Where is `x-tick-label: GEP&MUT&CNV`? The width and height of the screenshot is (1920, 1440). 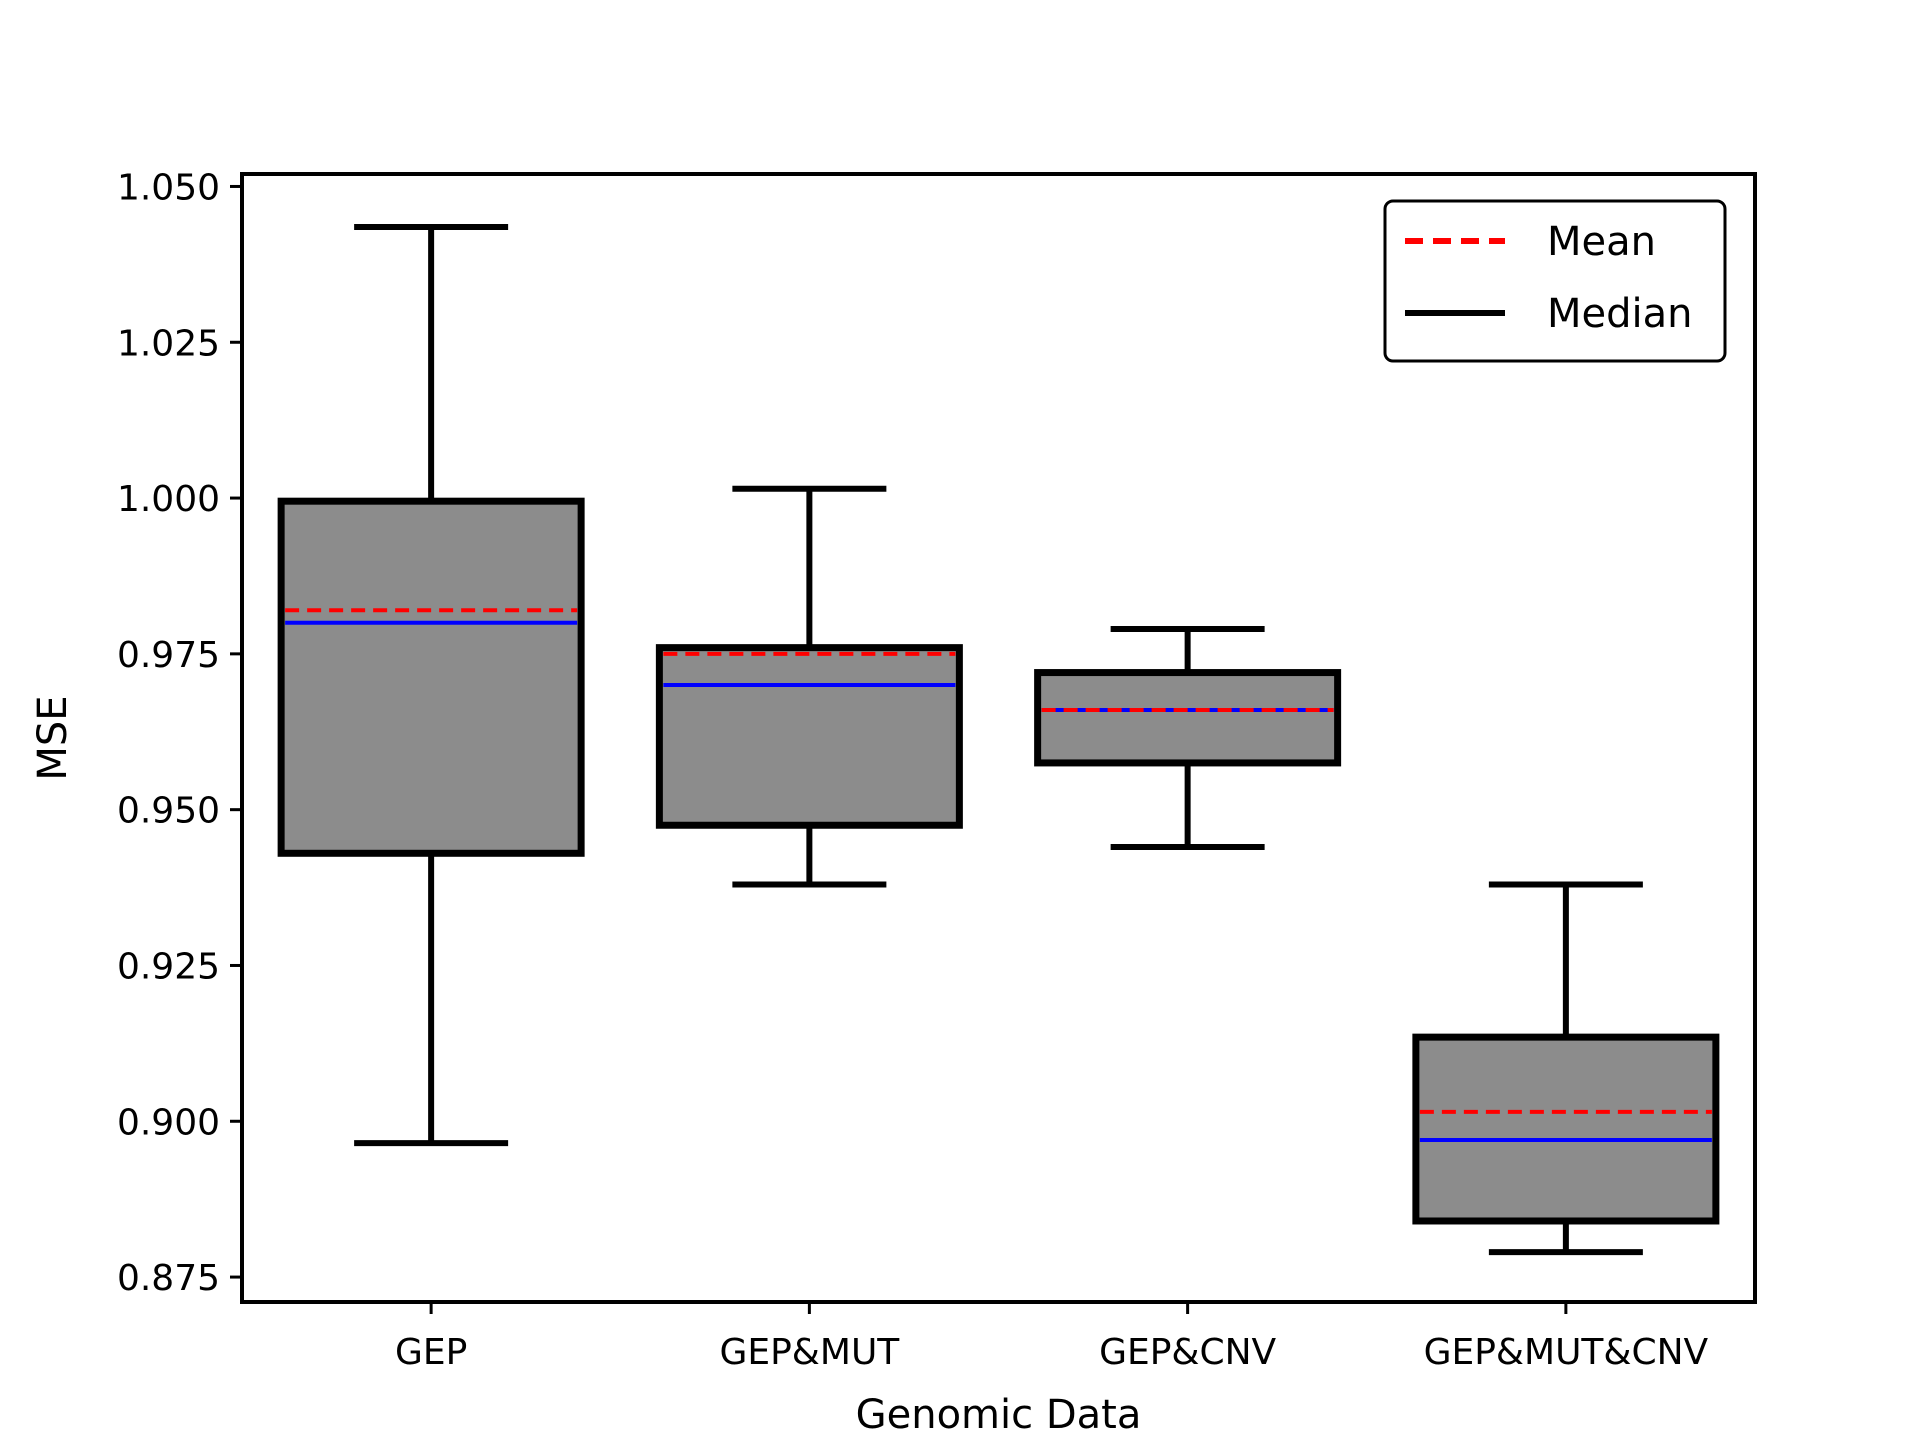
x-tick-label: GEP&MUT&CNV is located at coordinates (1566, 1352).